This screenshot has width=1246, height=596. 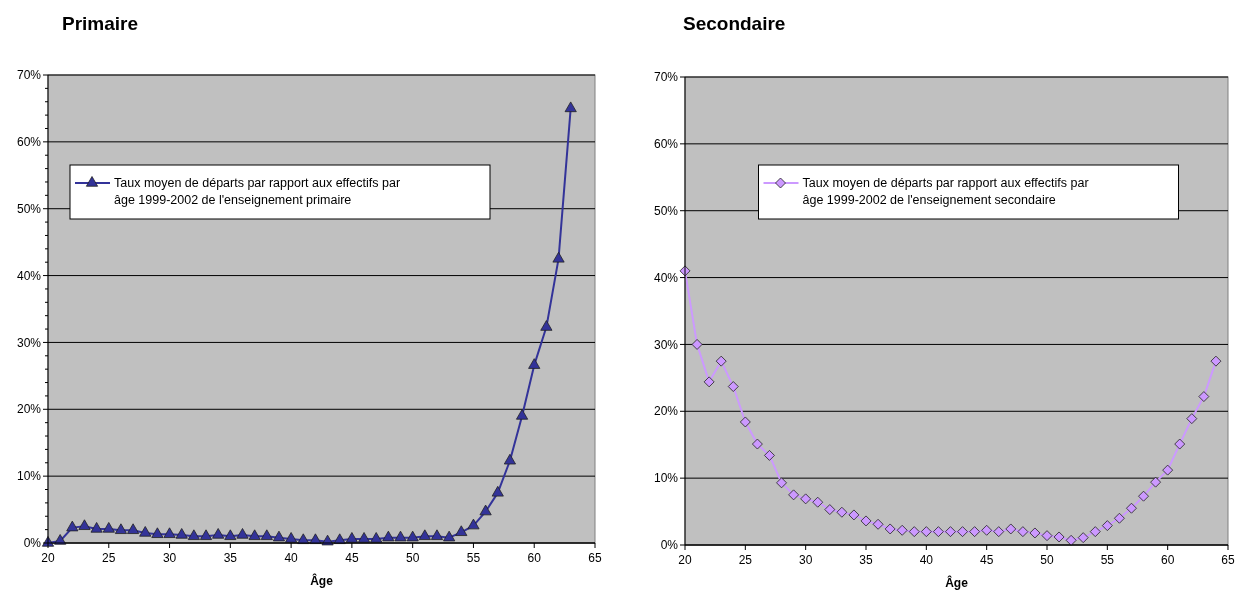 What do you see at coordinates (257, 191) in the screenshot?
I see `legend-label: Taux moyen de départs par rapport aux effectifs par âge 1999-2002 de l'enseignement primaire` at bounding box center [257, 191].